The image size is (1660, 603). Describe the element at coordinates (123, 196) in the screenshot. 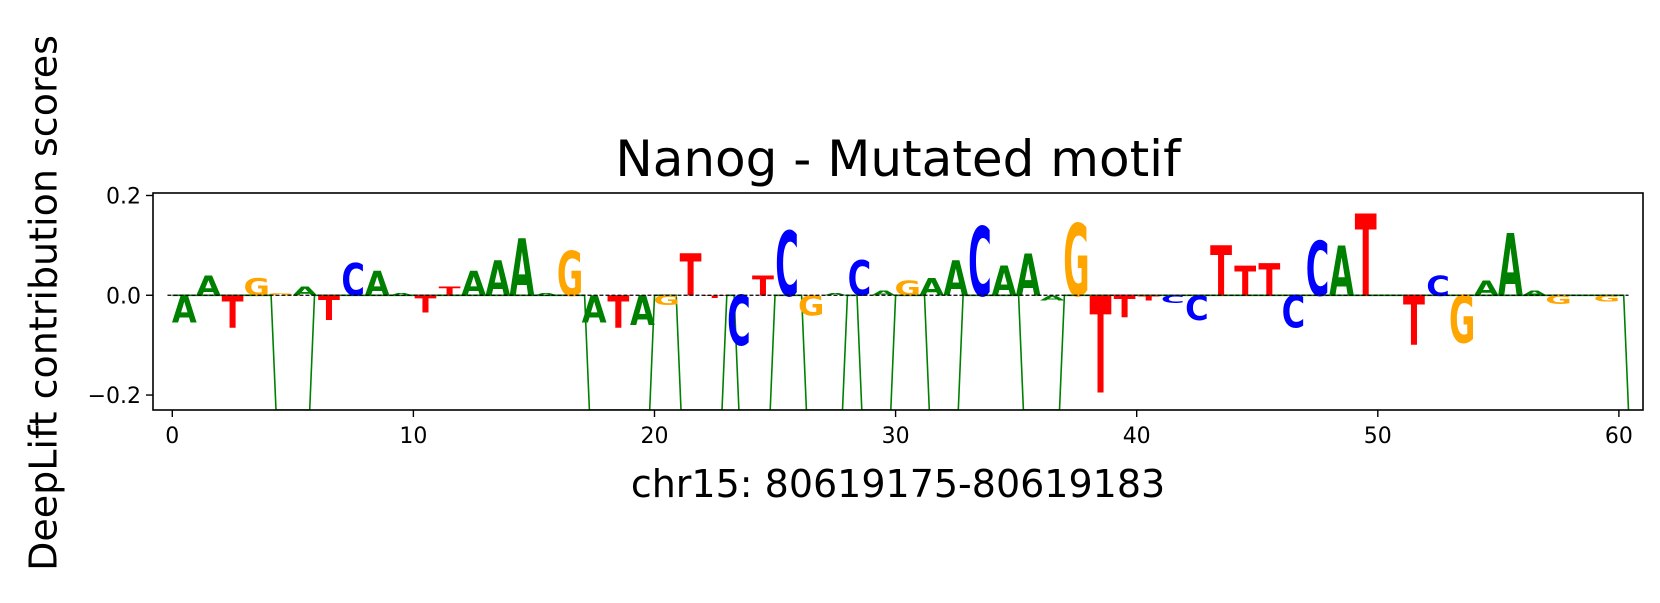

I see `y-tick-label: 0.2` at that location.